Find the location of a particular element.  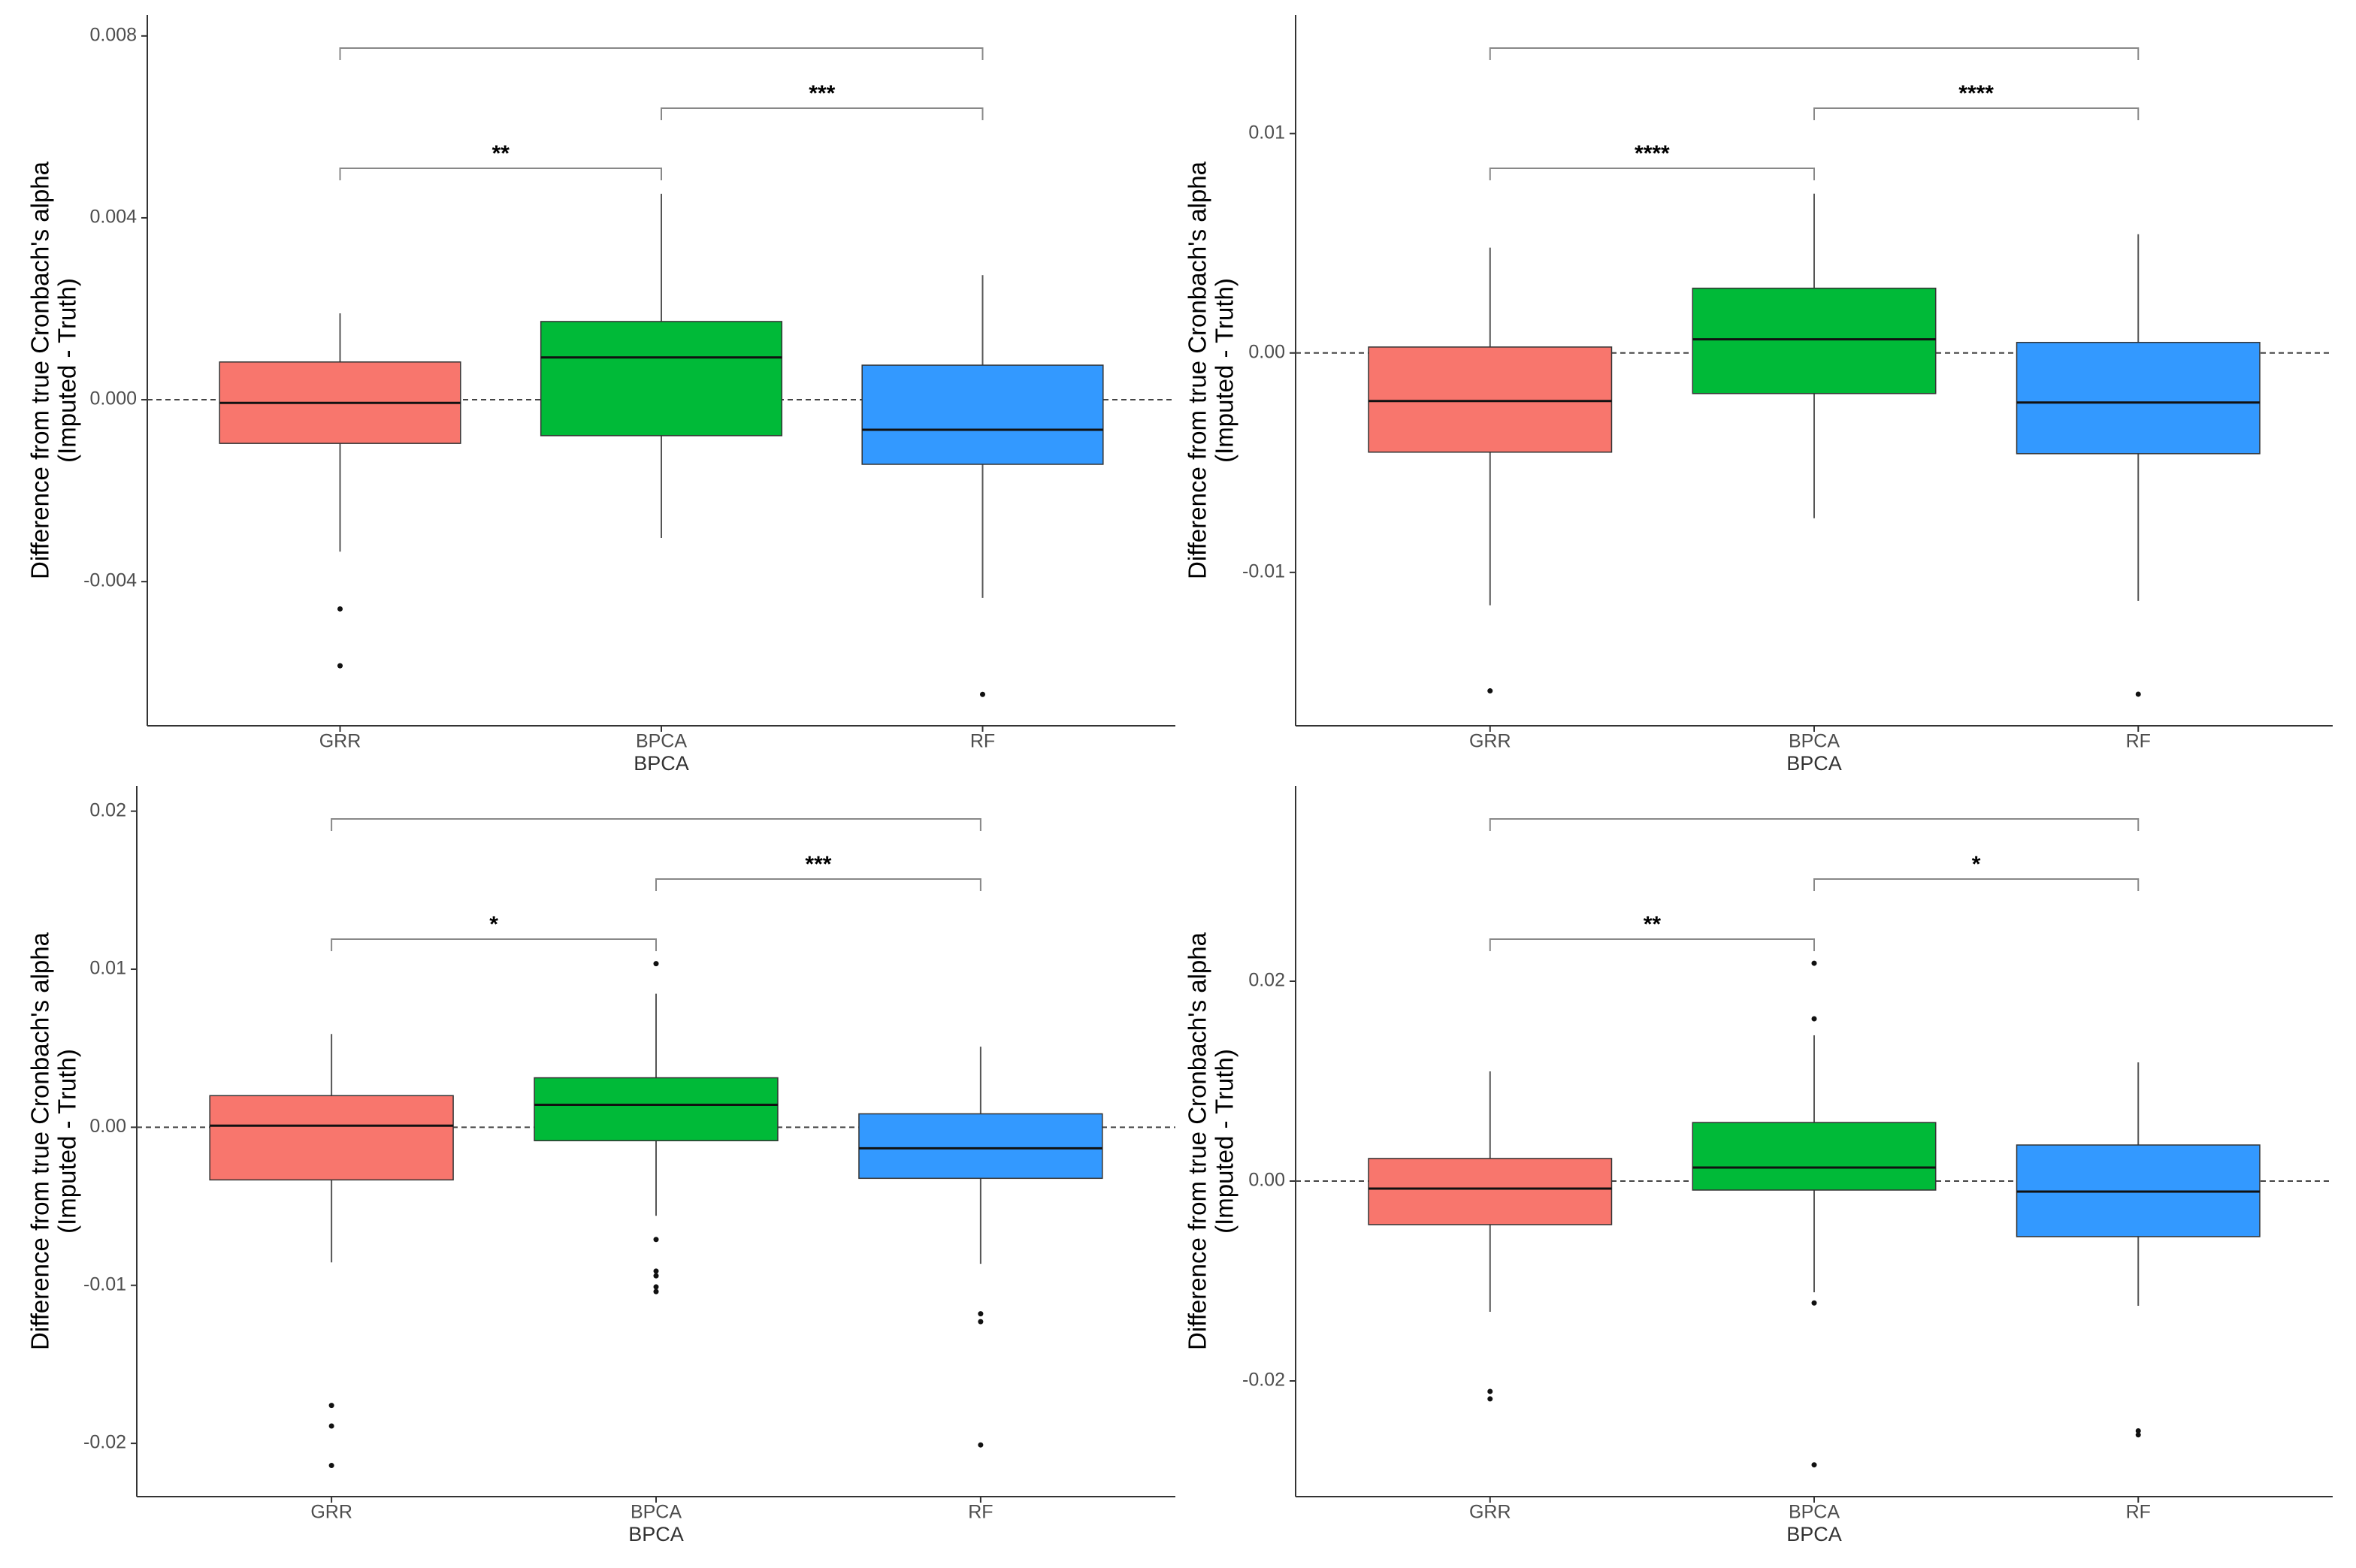

y-tick-label: 0.000 is located at coordinates (113, 398).